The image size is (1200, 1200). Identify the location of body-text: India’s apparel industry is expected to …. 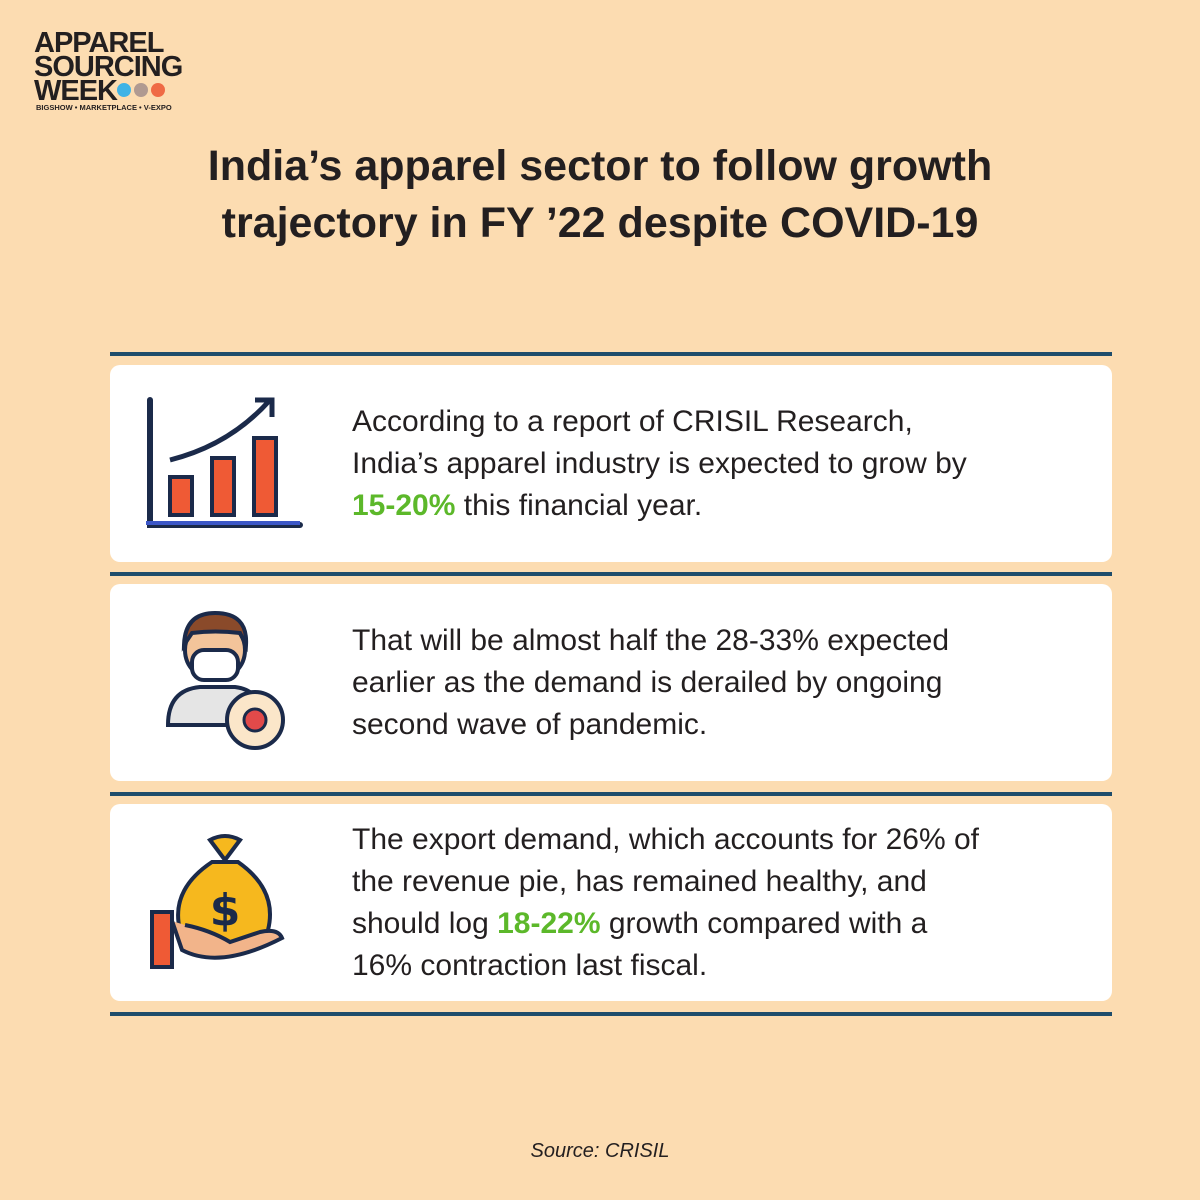
(659, 463).